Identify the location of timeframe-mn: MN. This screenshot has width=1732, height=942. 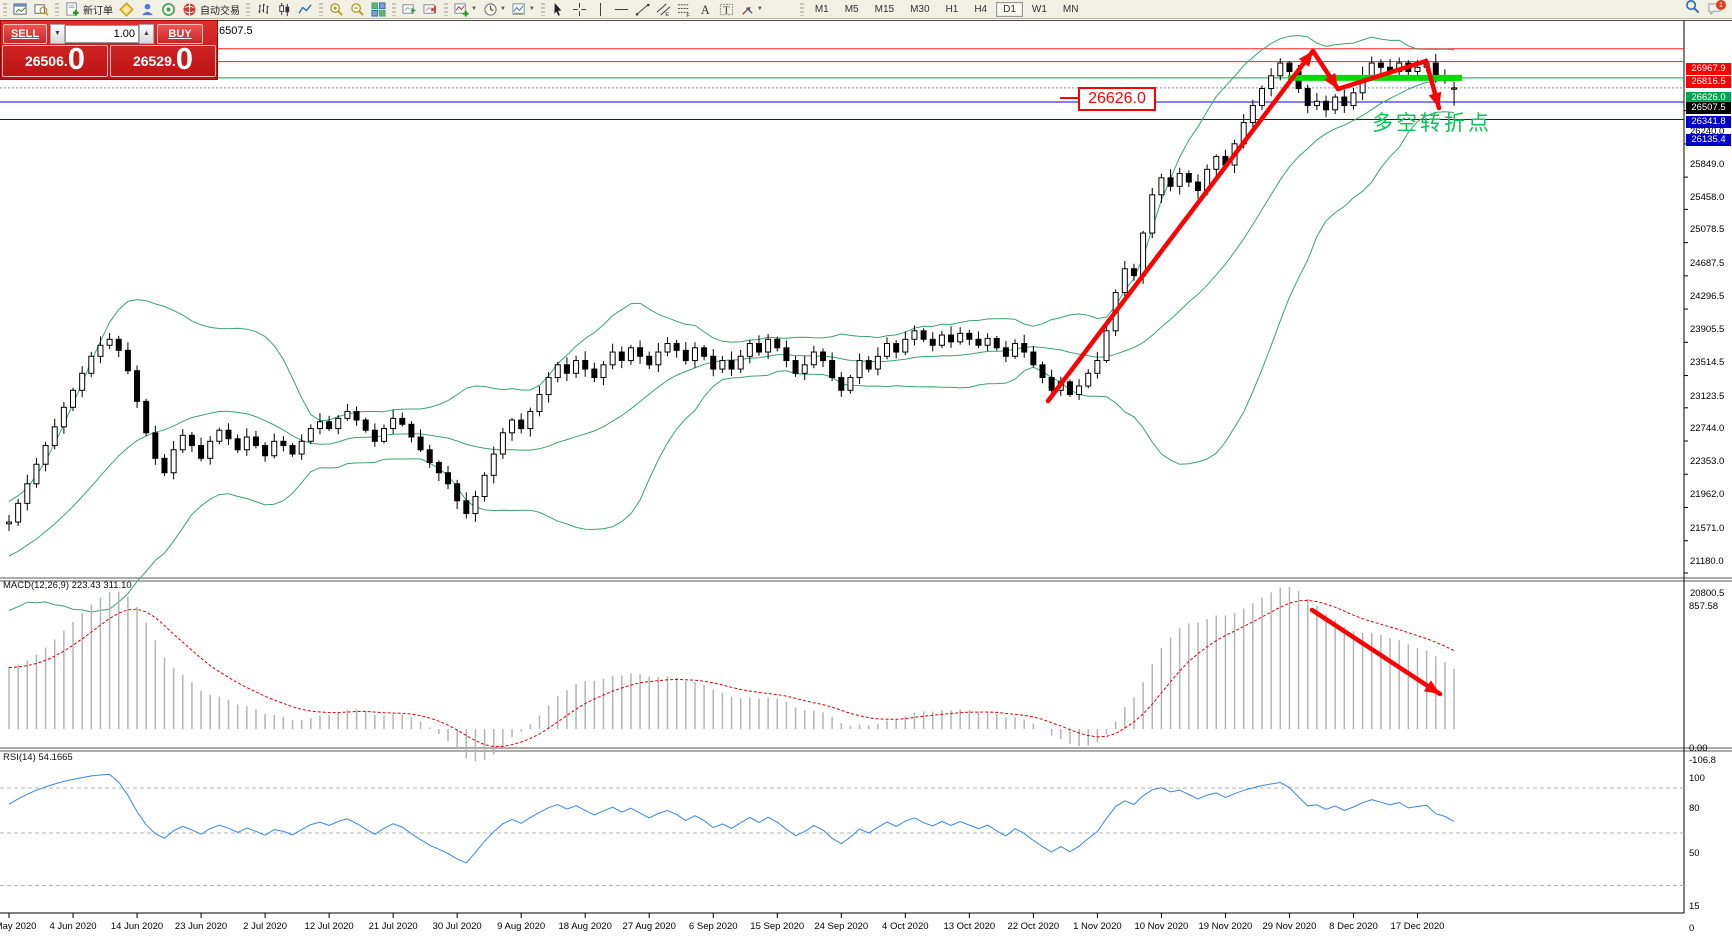
(1070, 9).